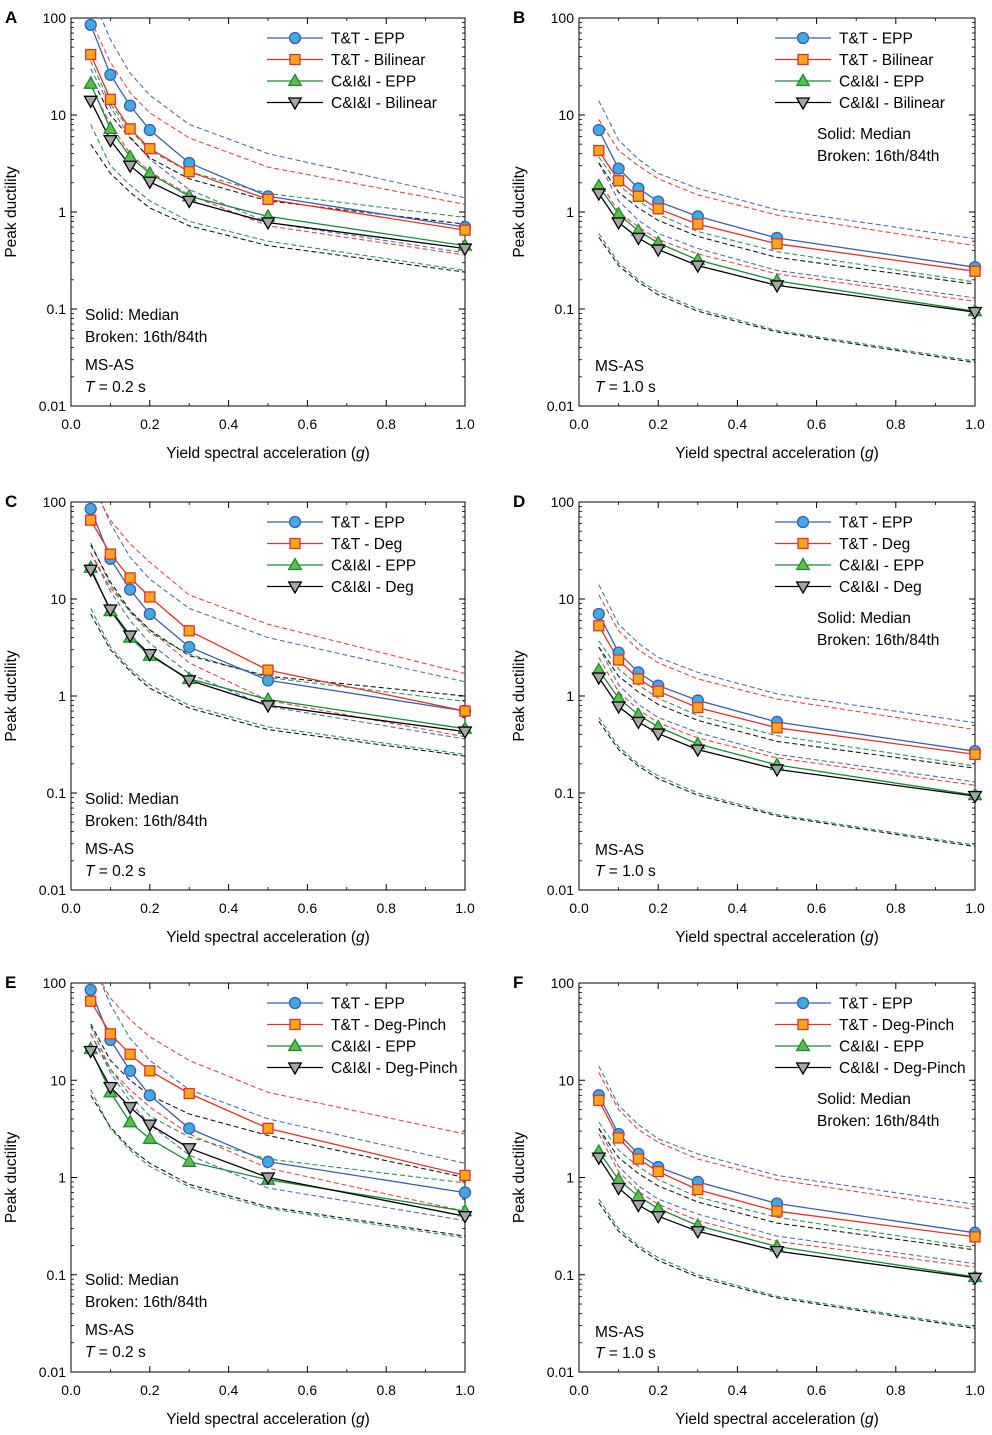 Image resolution: width=992 pixels, height=1435 pixels. Describe the element at coordinates (388, 1025) in the screenshot. I see `legend-label-1: T&T - Deg-Pinch` at that location.